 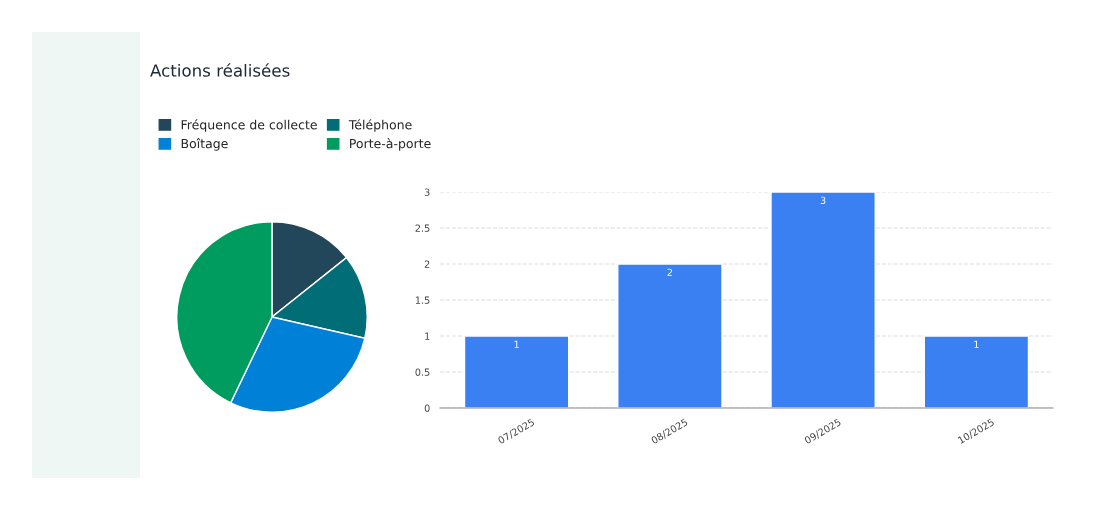 What do you see at coordinates (422, 372) in the screenshot?
I see `y-tick-label: 0.5` at bounding box center [422, 372].